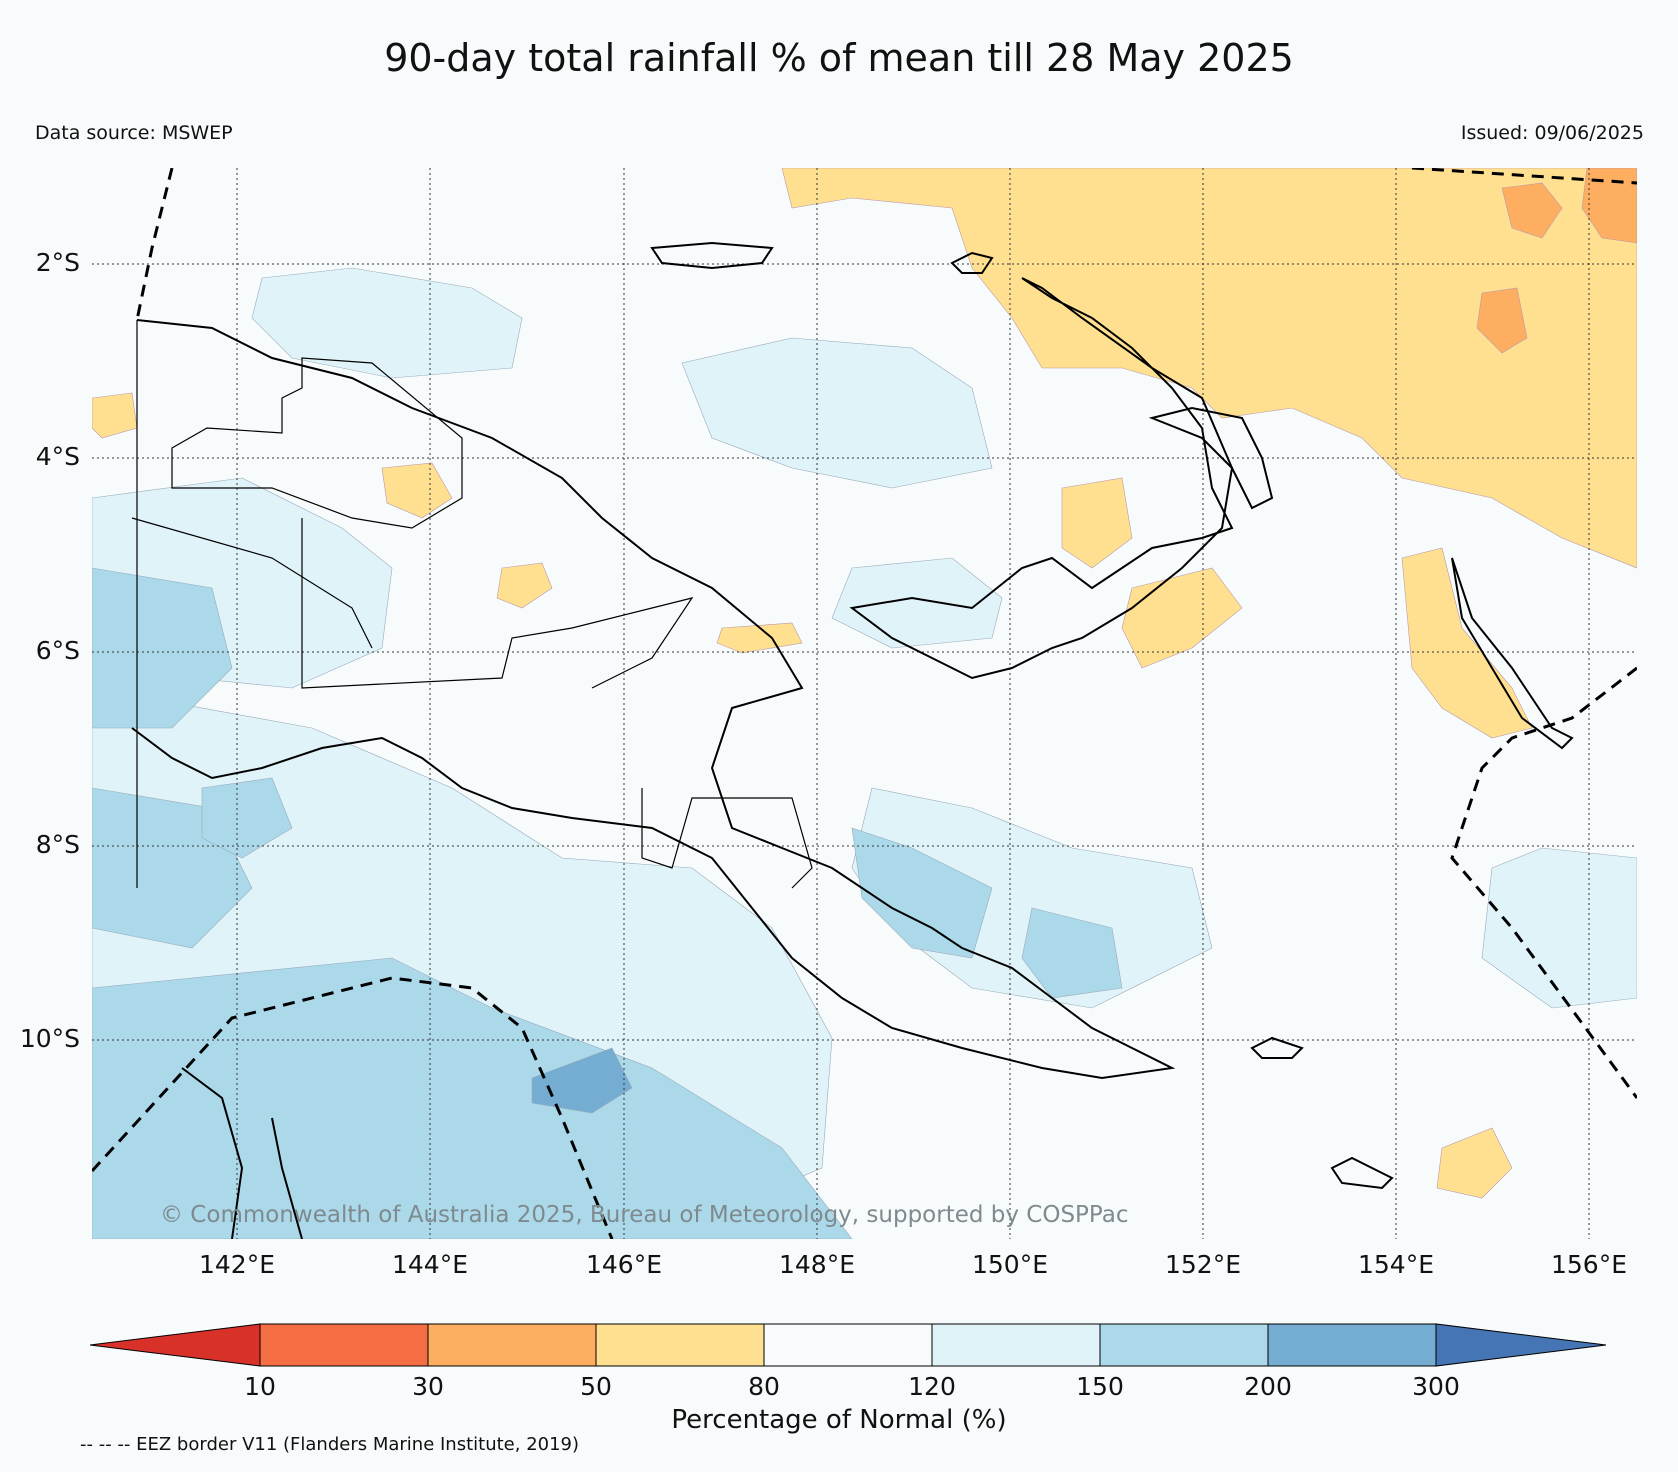 This screenshot has width=1678, height=1472. I want to click on lat-label-8s: 8°S, so click(57, 844).